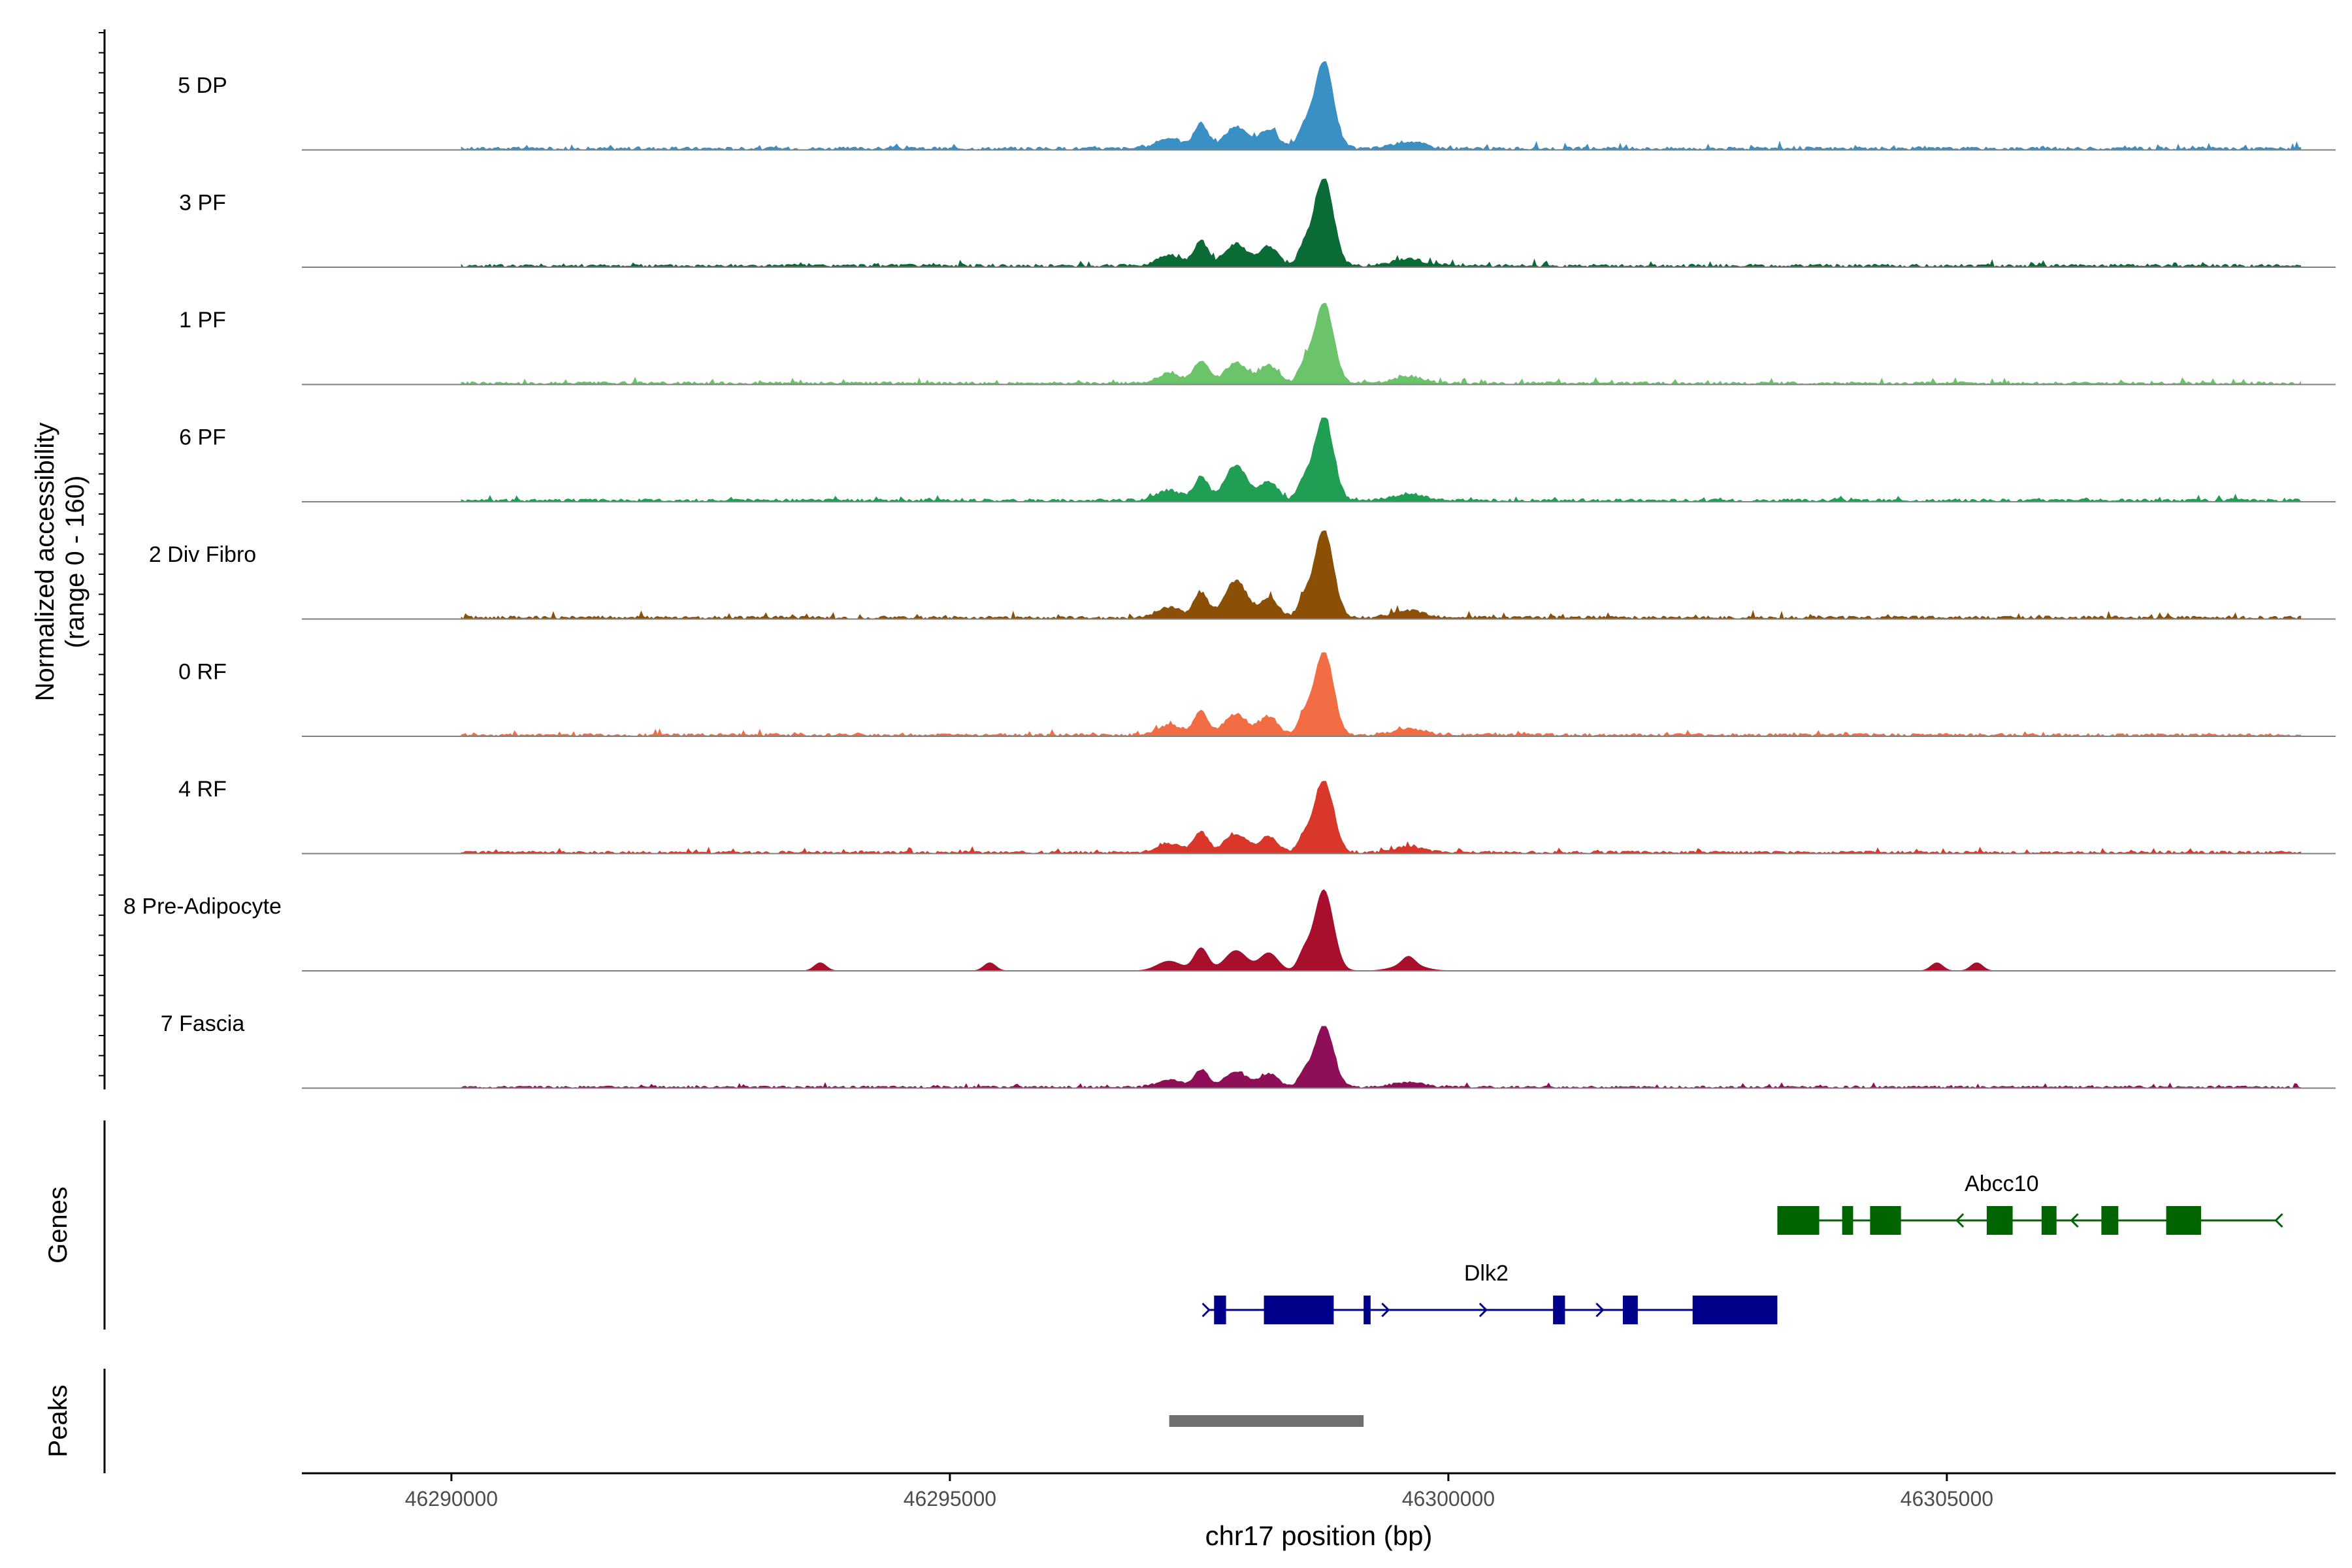 This screenshot has width=2352, height=1568. Describe the element at coordinates (203, 1023) in the screenshot. I see `track-label: 7 Fascia` at that location.